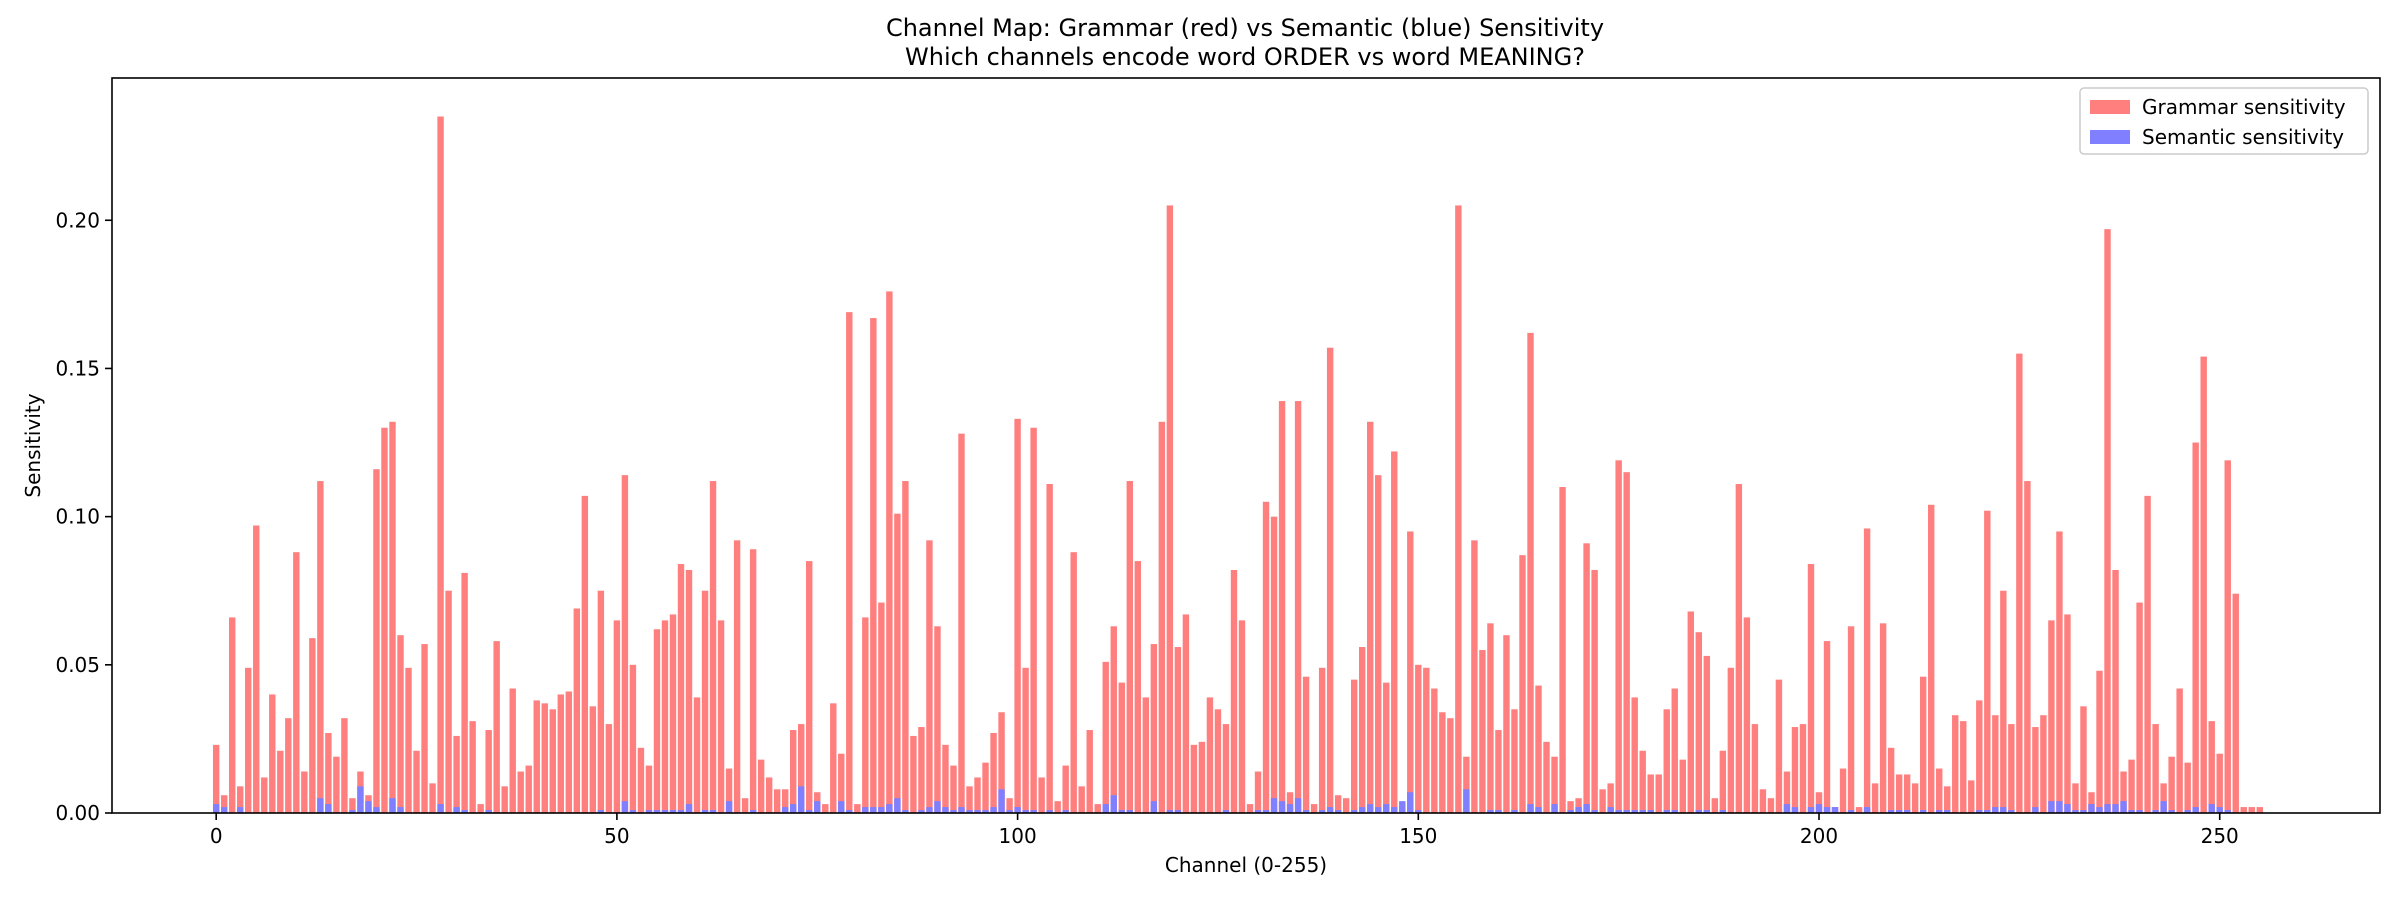 This screenshot has width=2400, height=900. What do you see at coordinates (77, 813) in the screenshot?
I see `y-tick-label: 0.00` at bounding box center [77, 813].